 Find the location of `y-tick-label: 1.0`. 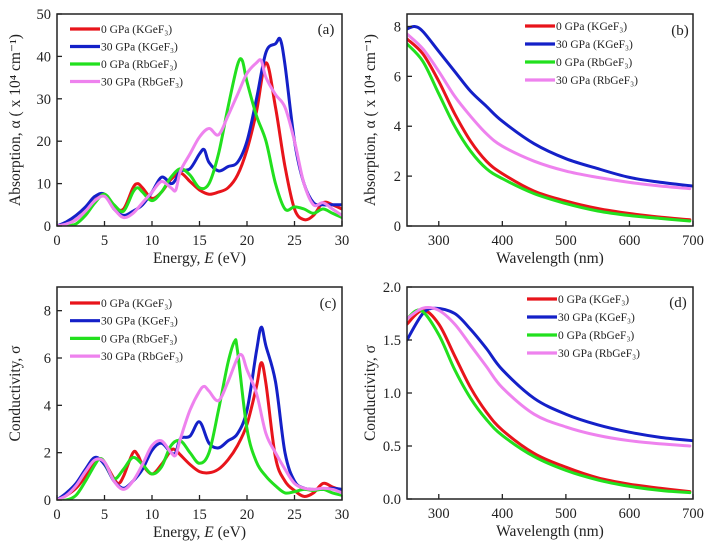

y-tick-label: 1.0 is located at coordinates (392, 394).